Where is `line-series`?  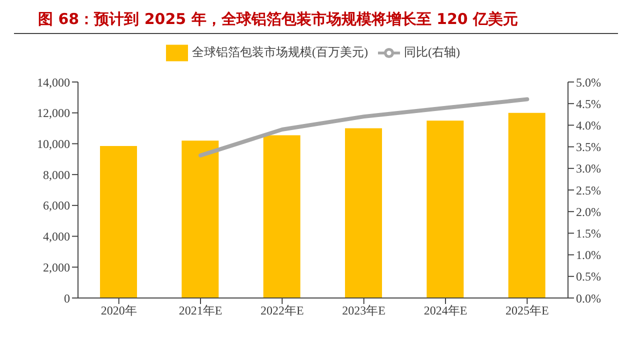
line-series is located at coordinates (364, 127).